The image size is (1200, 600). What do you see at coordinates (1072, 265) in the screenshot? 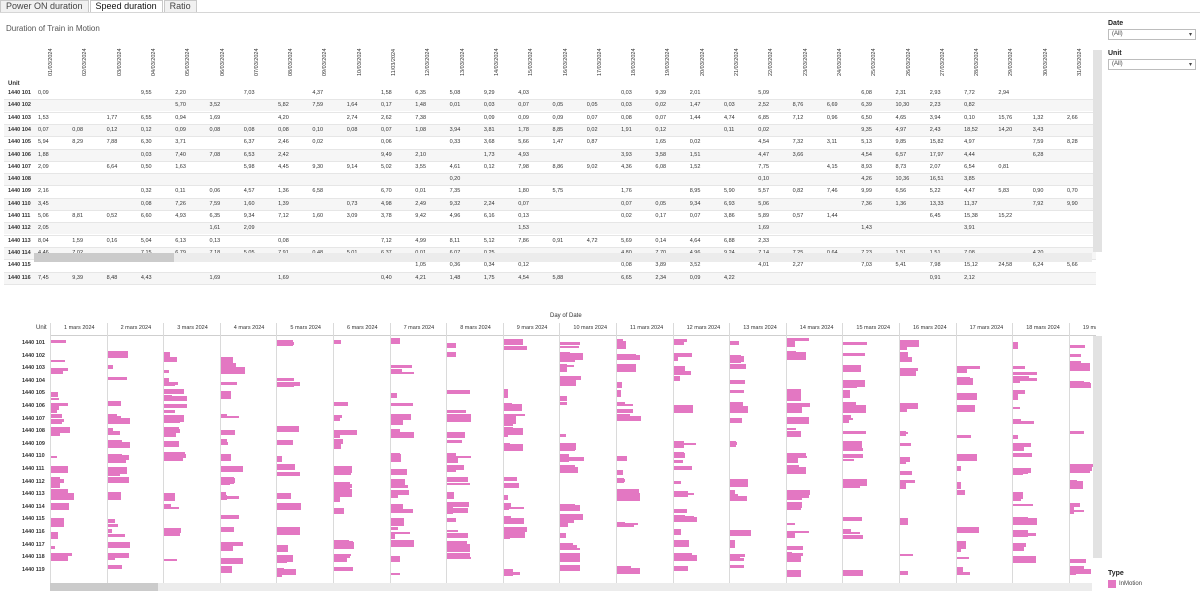
I see `table-cell: 5,66` at bounding box center [1072, 265].